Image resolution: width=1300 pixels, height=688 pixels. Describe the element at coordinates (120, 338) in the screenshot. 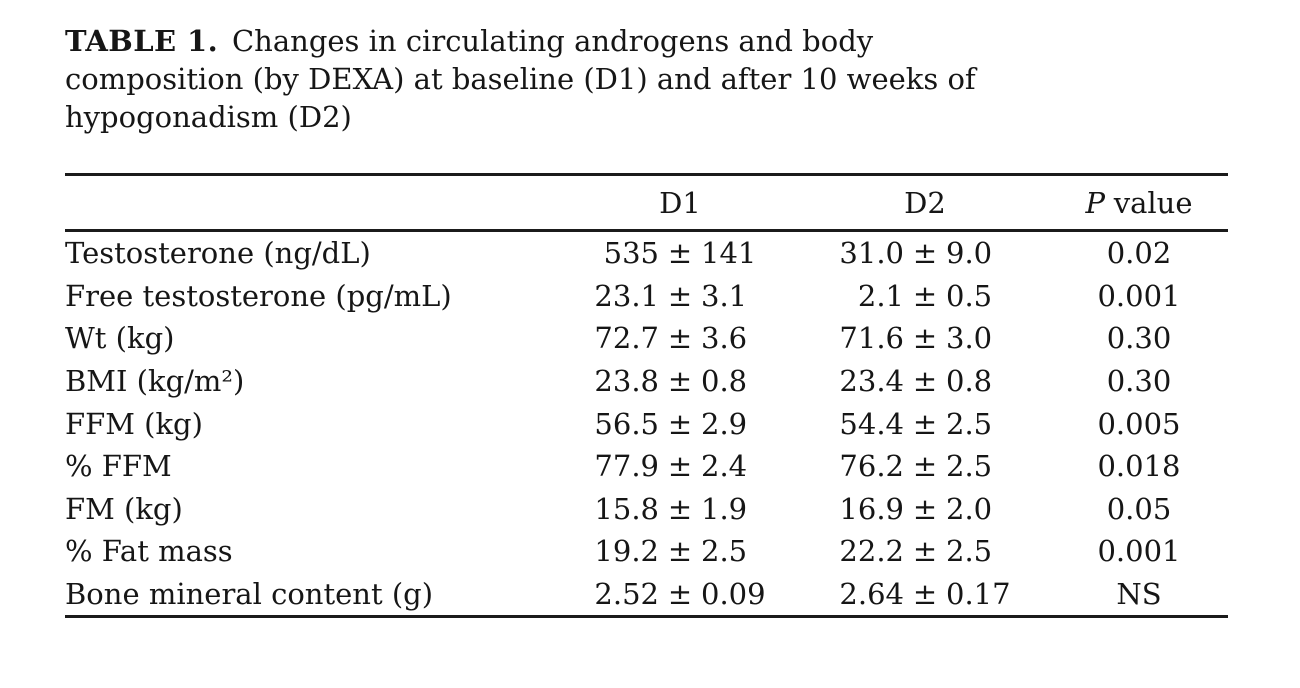

I see `row-label: Wt (kg)` at that location.